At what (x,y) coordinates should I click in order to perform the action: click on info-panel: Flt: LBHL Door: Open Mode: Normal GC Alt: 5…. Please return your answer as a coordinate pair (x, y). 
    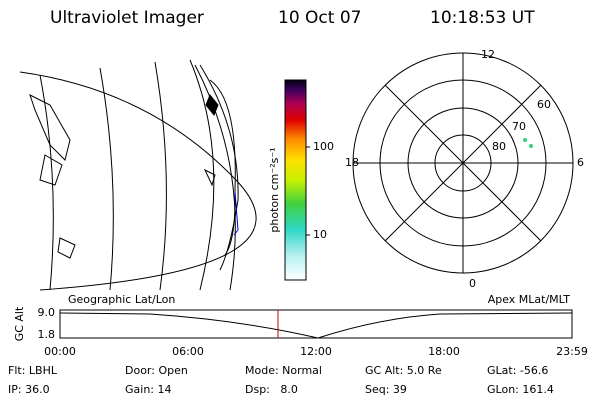
    Looking at the image, I should click on (281, 380).